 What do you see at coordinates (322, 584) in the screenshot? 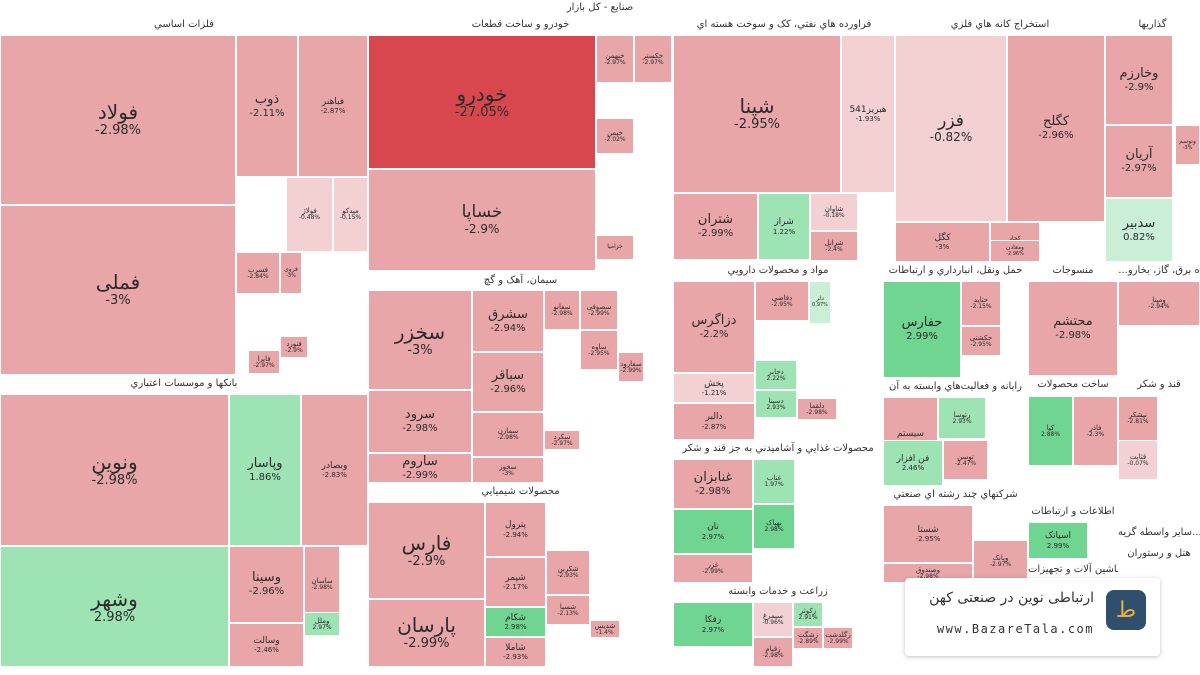
I see `stock-tile: ساسان -2.98%` at bounding box center [322, 584].